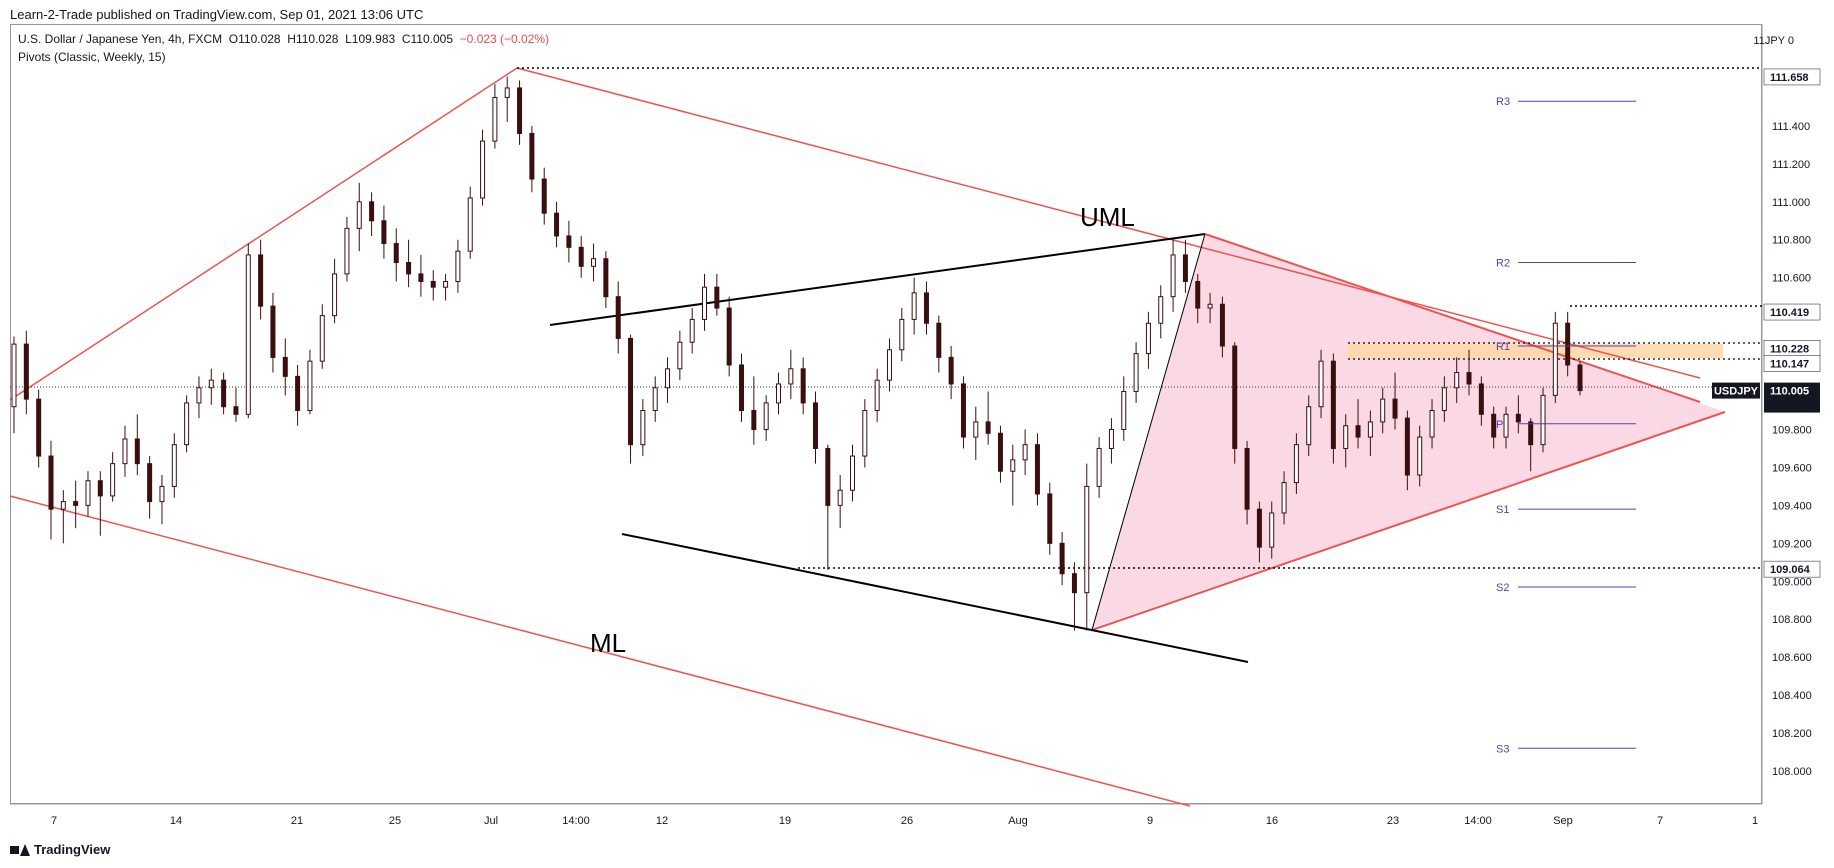 The image size is (1834, 868). What do you see at coordinates (491, 821) in the screenshot?
I see `x-tick-label: Jul` at bounding box center [491, 821].